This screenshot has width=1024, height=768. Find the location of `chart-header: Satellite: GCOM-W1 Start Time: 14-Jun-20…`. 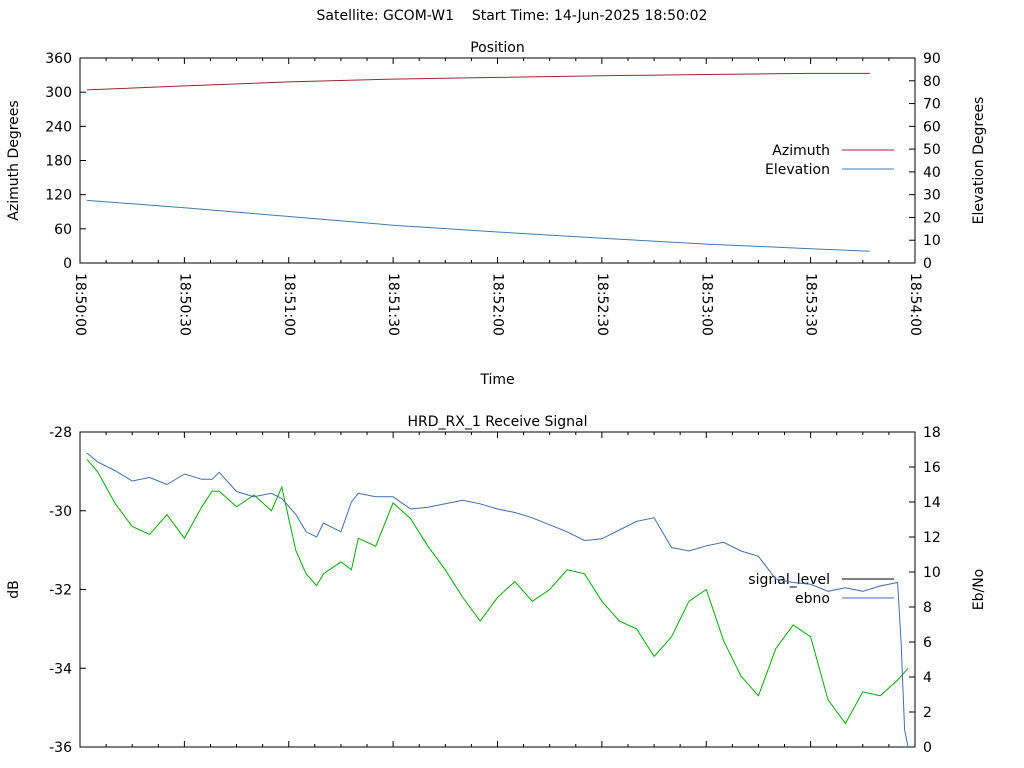

chart-header: Satellite: GCOM-W1 Start Time: 14-Jun-20… is located at coordinates (512, 16).